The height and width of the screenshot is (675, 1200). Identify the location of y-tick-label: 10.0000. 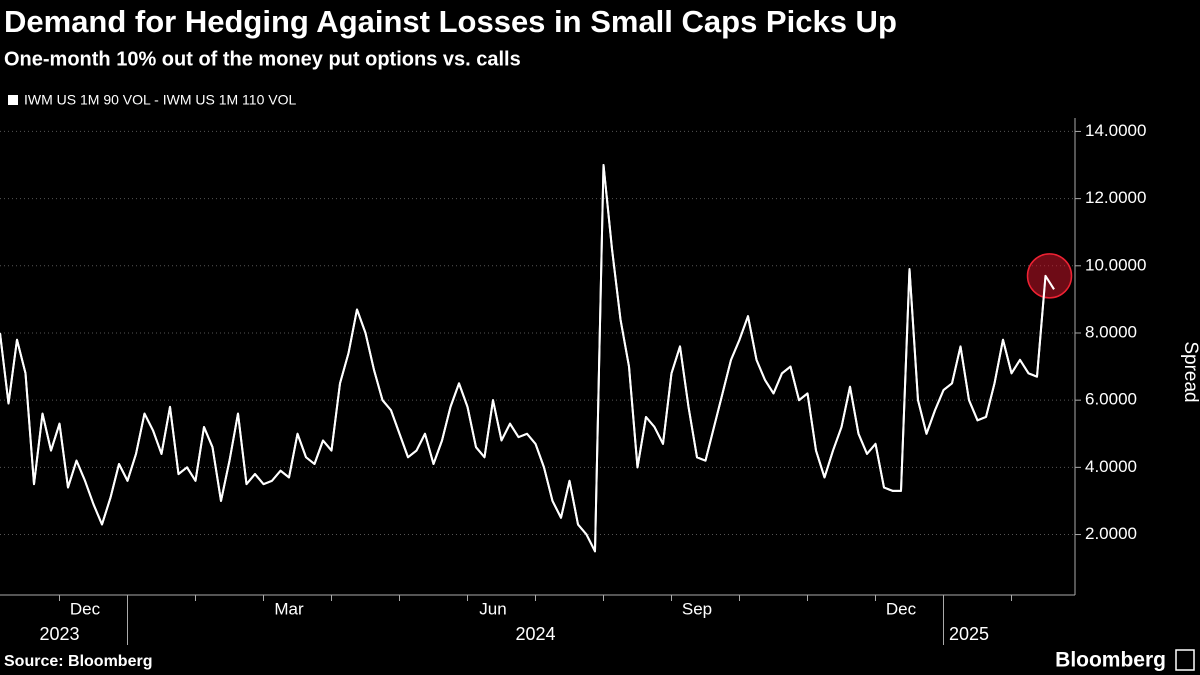
(1115, 264).